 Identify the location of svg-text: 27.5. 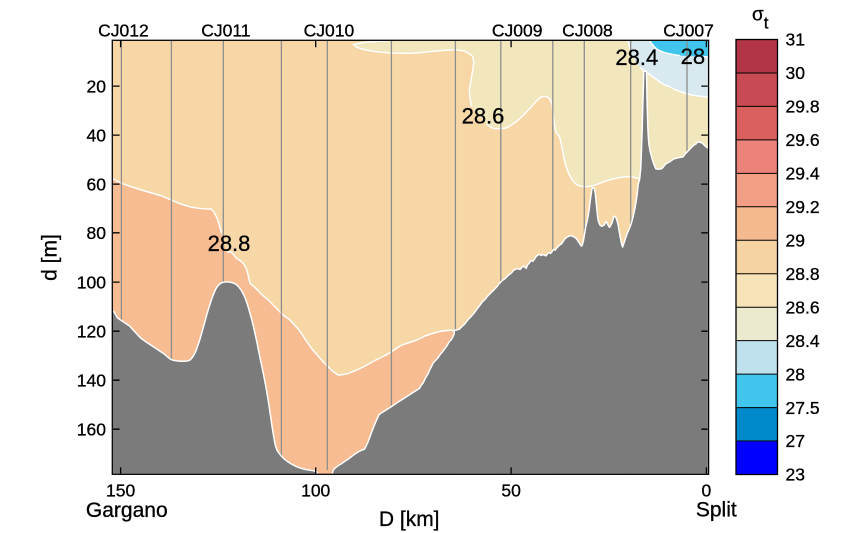
(803, 408).